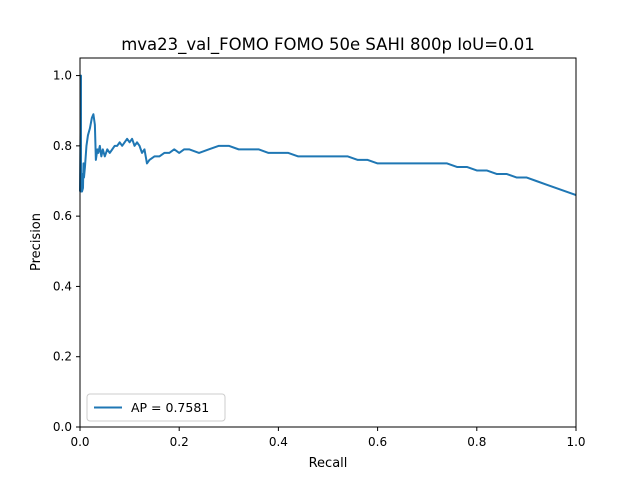 This screenshot has height=480, width=640. Describe the element at coordinates (62, 146) in the screenshot. I see `y-tick-label-4: 0.8` at that location.